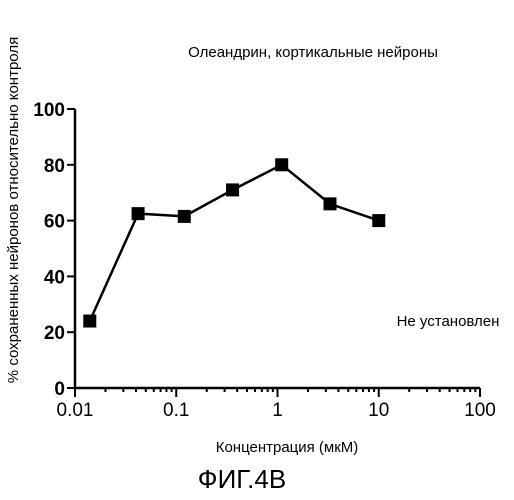 The image size is (514, 500). What do you see at coordinates (54, 277) in the screenshot?
I see `y-tick-label: 40` at bounding box center [54, 277].